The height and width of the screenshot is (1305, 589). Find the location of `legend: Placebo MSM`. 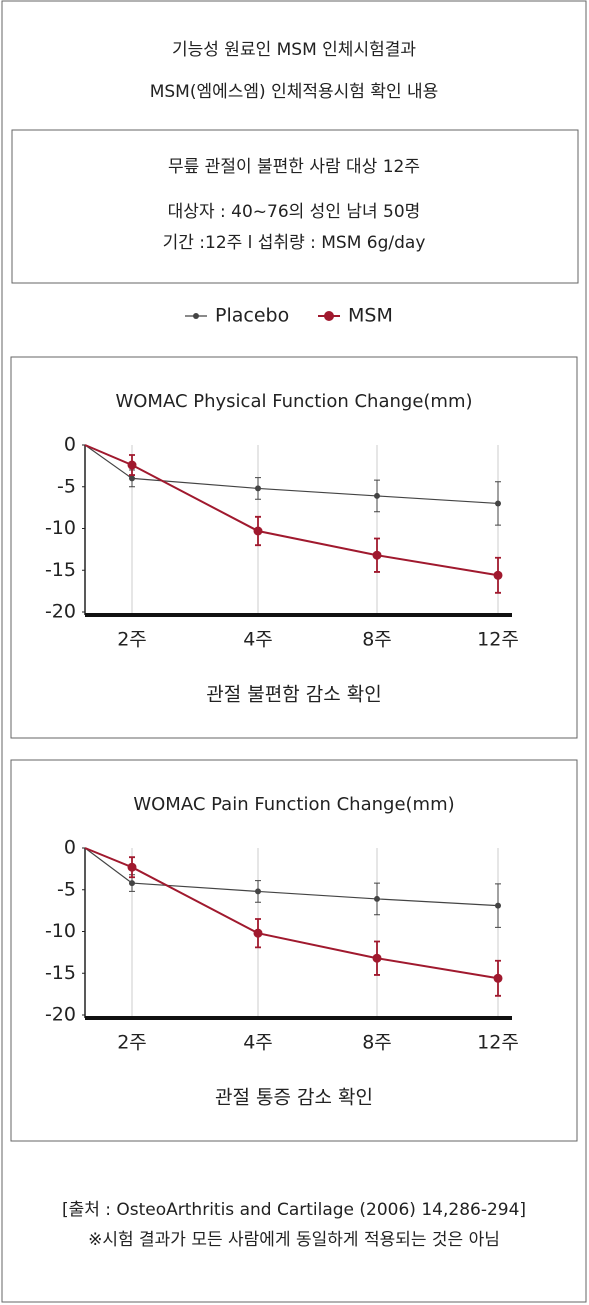

legend: Placebo MSM is located at coordinates (289, 316).